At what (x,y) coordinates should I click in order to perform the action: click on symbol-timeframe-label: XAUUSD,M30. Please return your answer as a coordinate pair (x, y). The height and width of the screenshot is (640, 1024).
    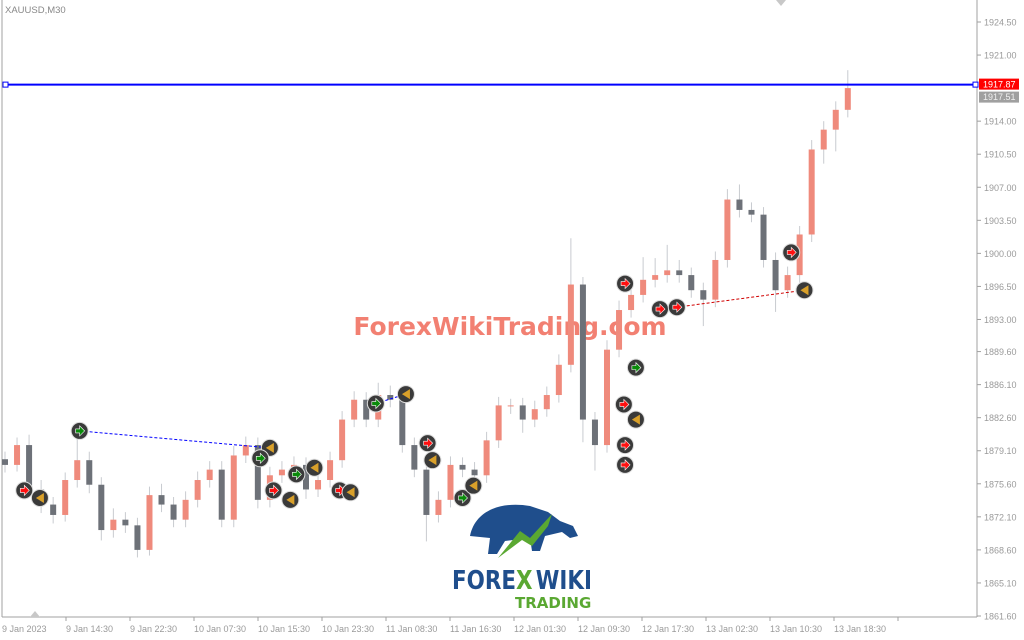
    Looking at the image, I should click on (35, 10).